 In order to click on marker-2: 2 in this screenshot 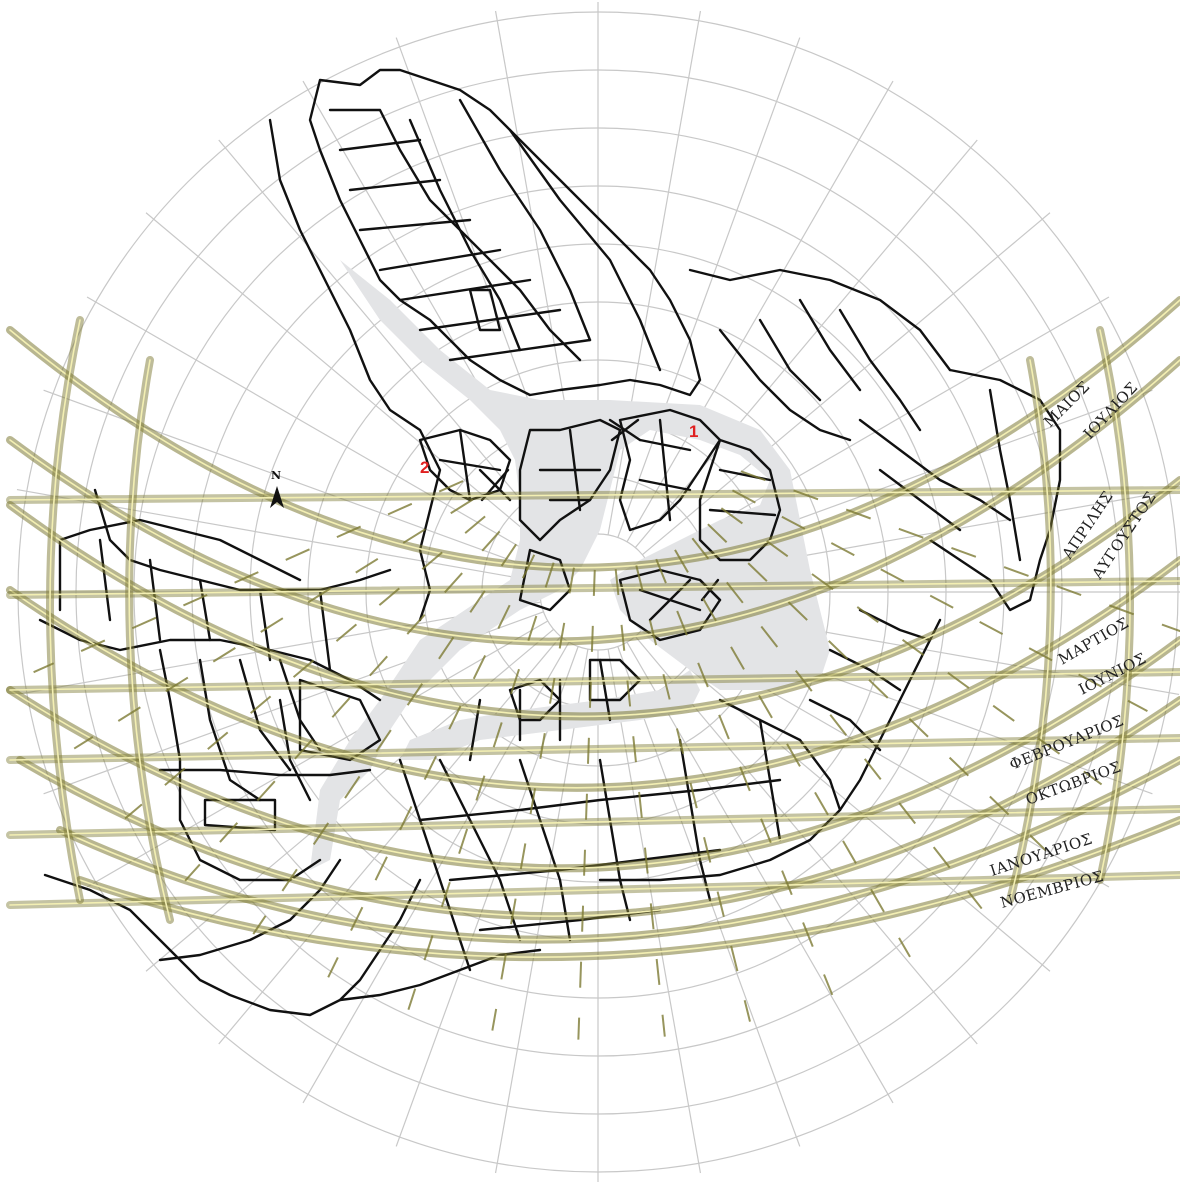, I will do `click(424, 467)`.